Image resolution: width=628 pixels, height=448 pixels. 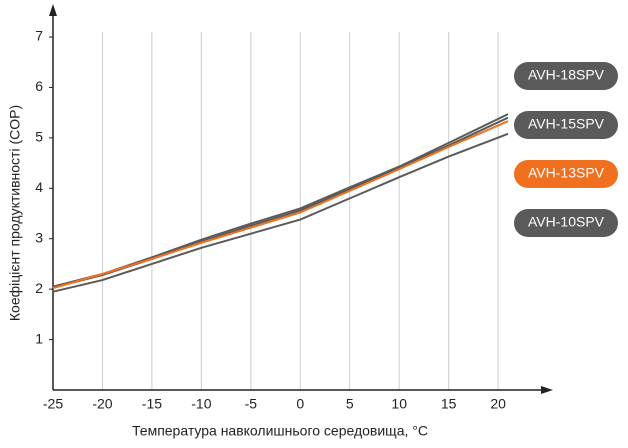 What do you see at coordinates (39, 137) in the screenshot?
I see `y-tick-label: 5` at bounding box center [39, 137].